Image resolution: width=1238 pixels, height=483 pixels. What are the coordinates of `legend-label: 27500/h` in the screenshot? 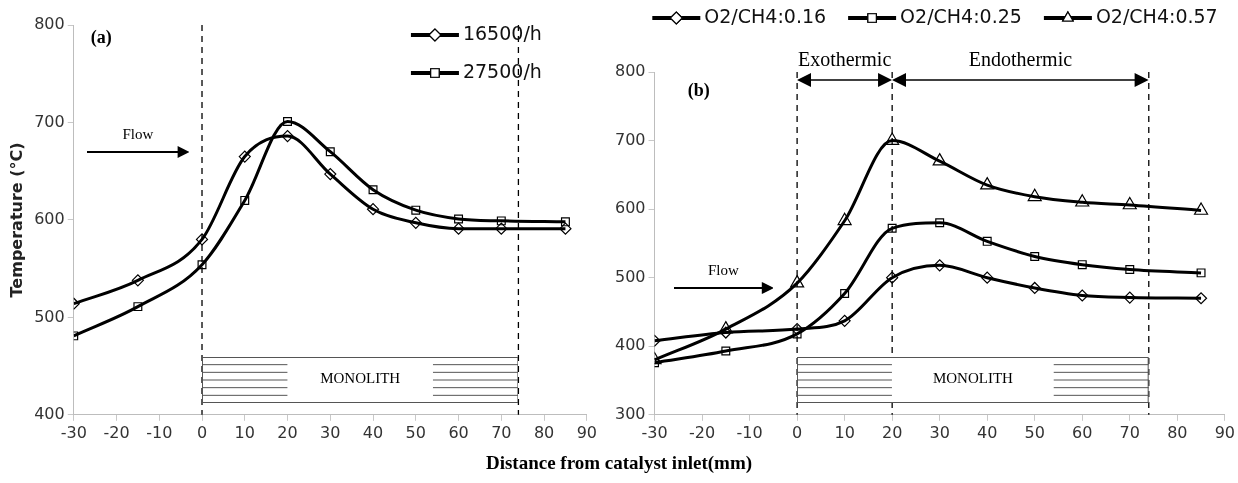 It's located at (502, 70).